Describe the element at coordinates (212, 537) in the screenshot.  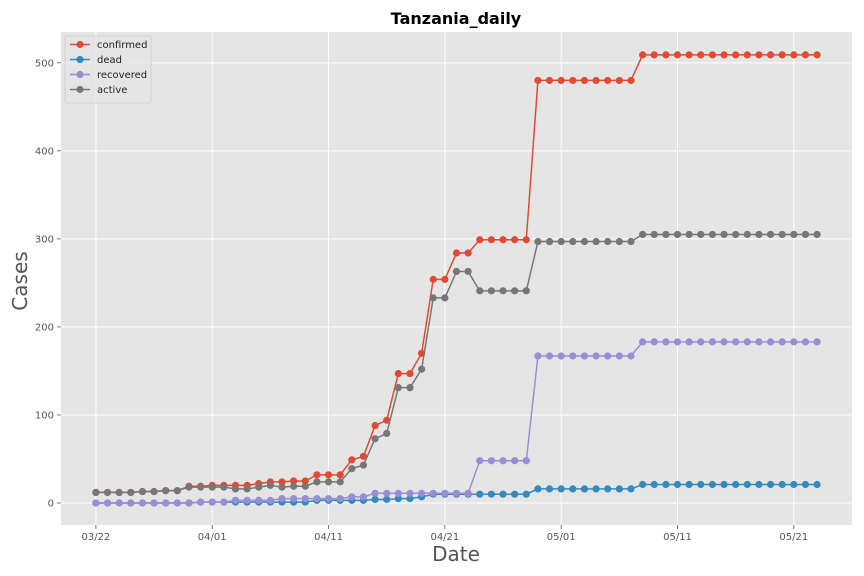
I see `x-tick-label: 04/01` at that location.